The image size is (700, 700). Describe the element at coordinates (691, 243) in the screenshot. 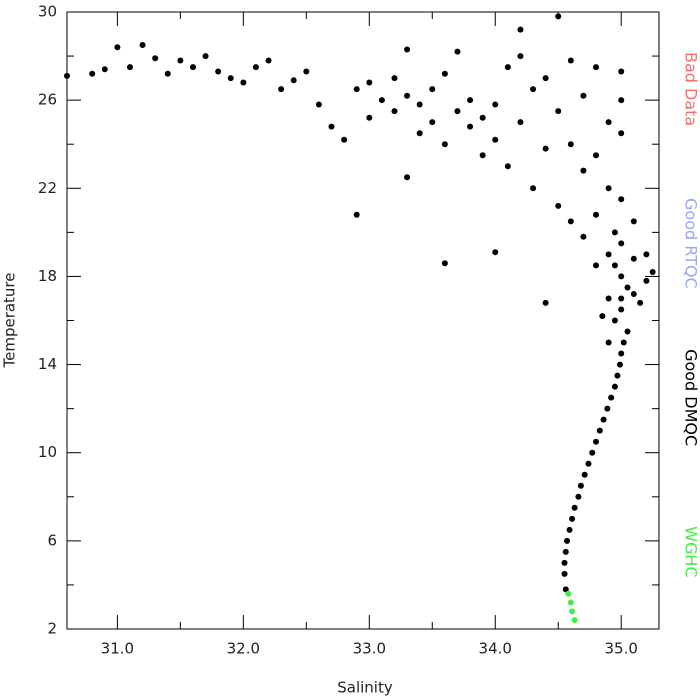

I see `legend-entry: Good RTQC` at that location.